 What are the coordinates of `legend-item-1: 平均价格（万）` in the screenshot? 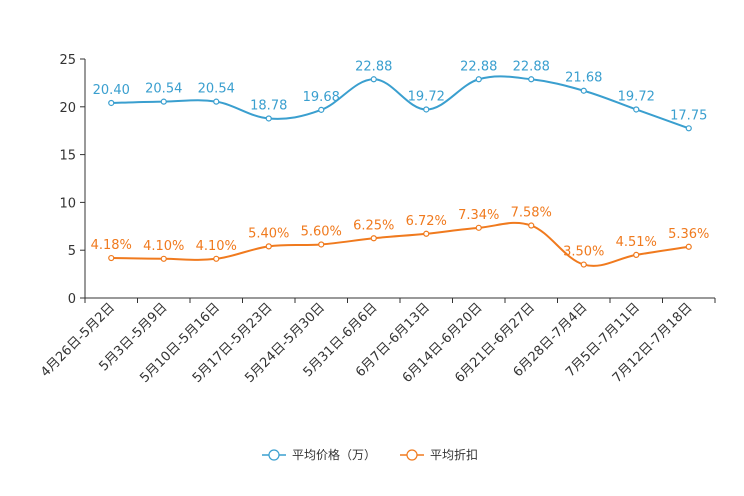 It's located at (319, 454).